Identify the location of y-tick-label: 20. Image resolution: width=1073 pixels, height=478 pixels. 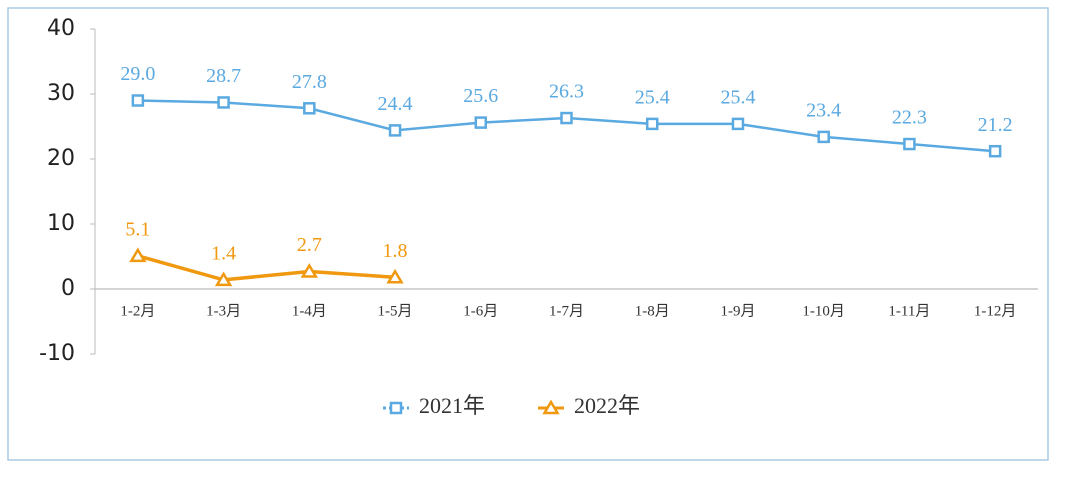
(61, 158).